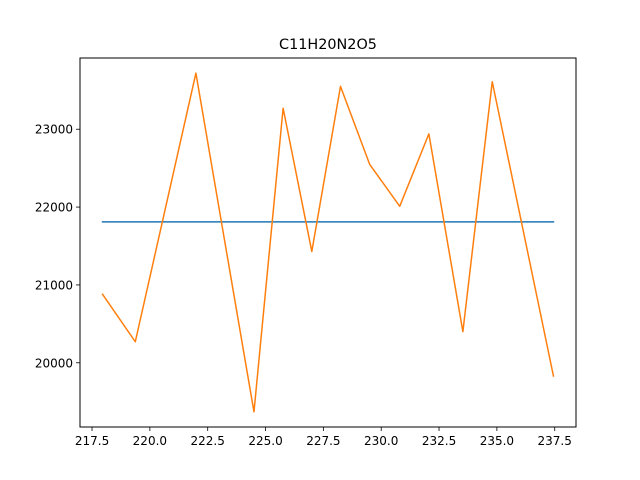 The height and width of the screenshot is (480, 640). I want to click on x-tick-label: 222.5, so click(208, 441).